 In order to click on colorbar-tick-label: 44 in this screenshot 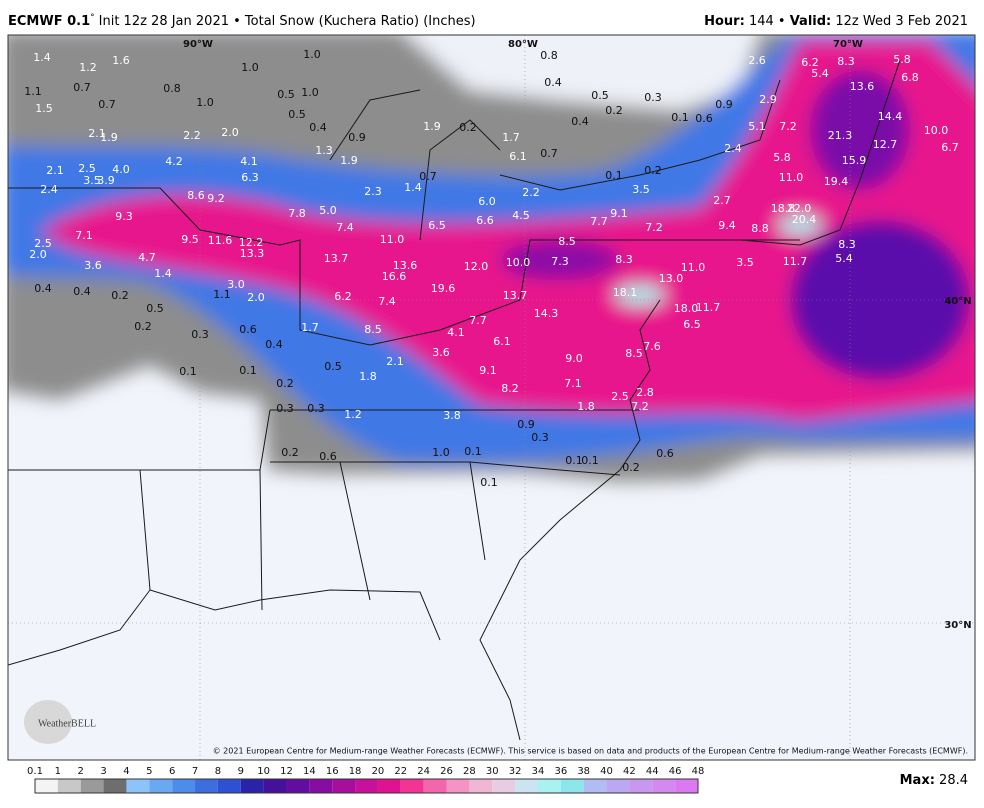, I will do `click(652, 771)`.